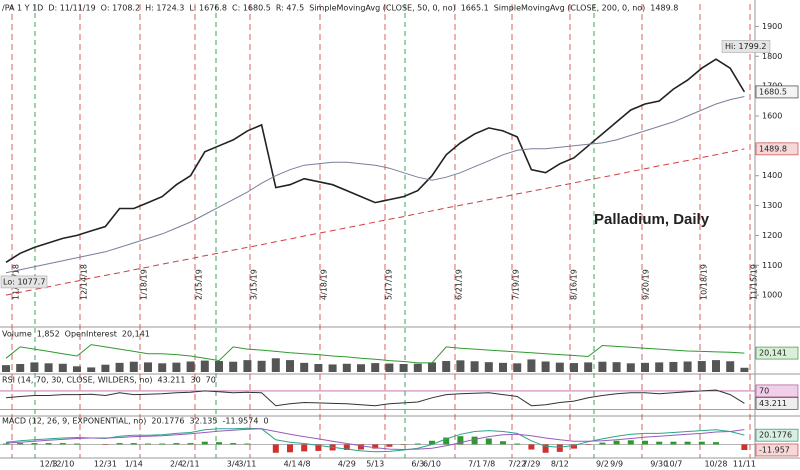  What do you see at coordinates (211, 380) in the screenshot?
I see `legend-text: 70` at bounding box center [211, 380].